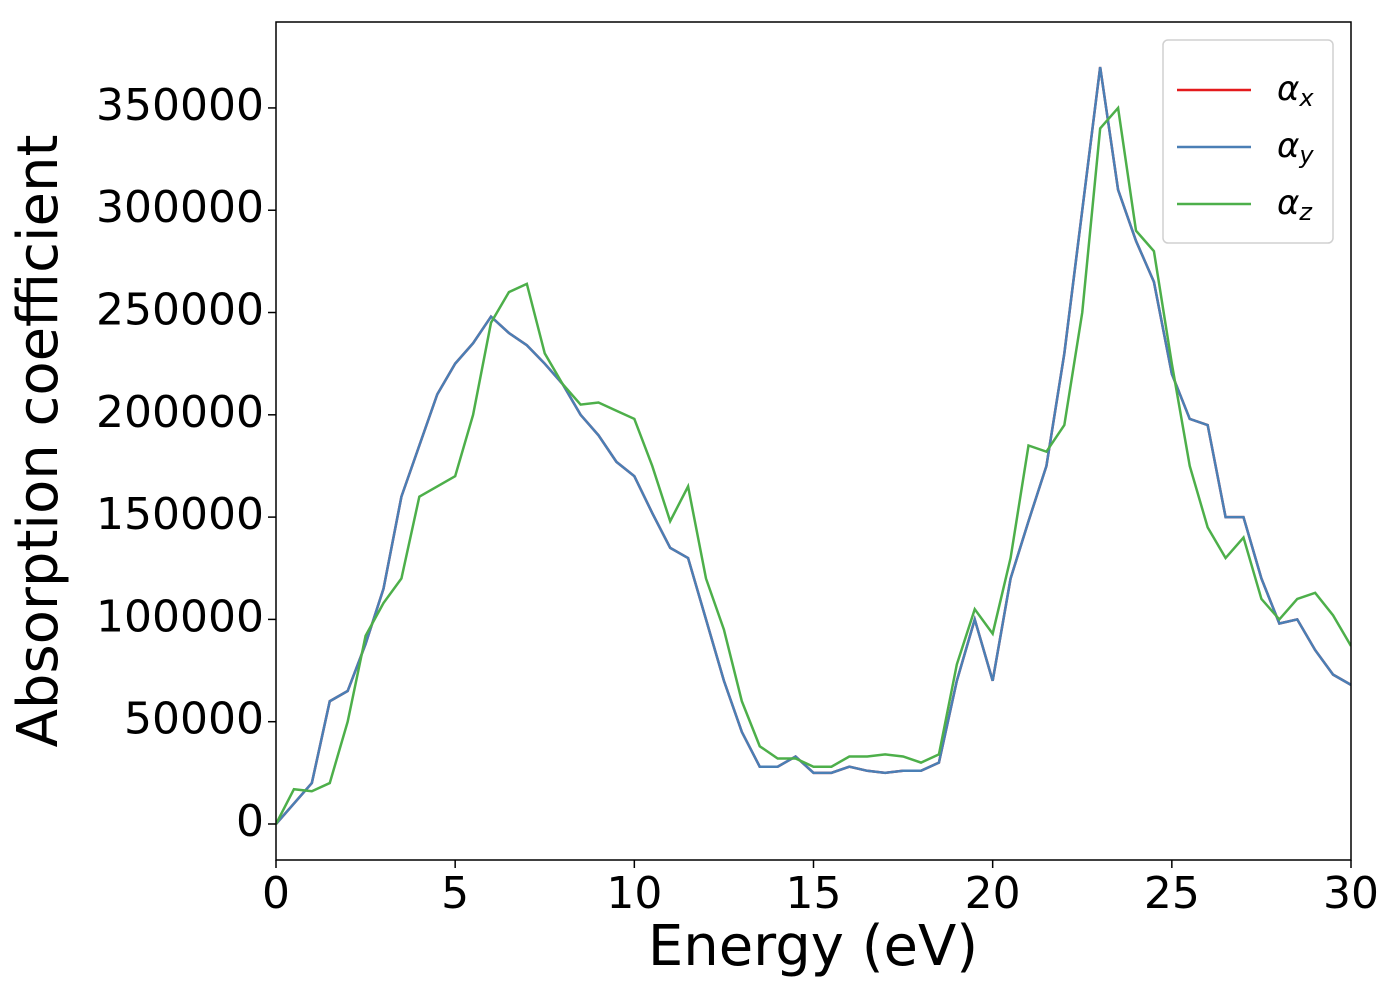 The image size is (1400, 1000). What do you see at coordinates (180, 310) in the screenshot?
I see `y-tick-label: 250000` at bounding box center [180, 310].